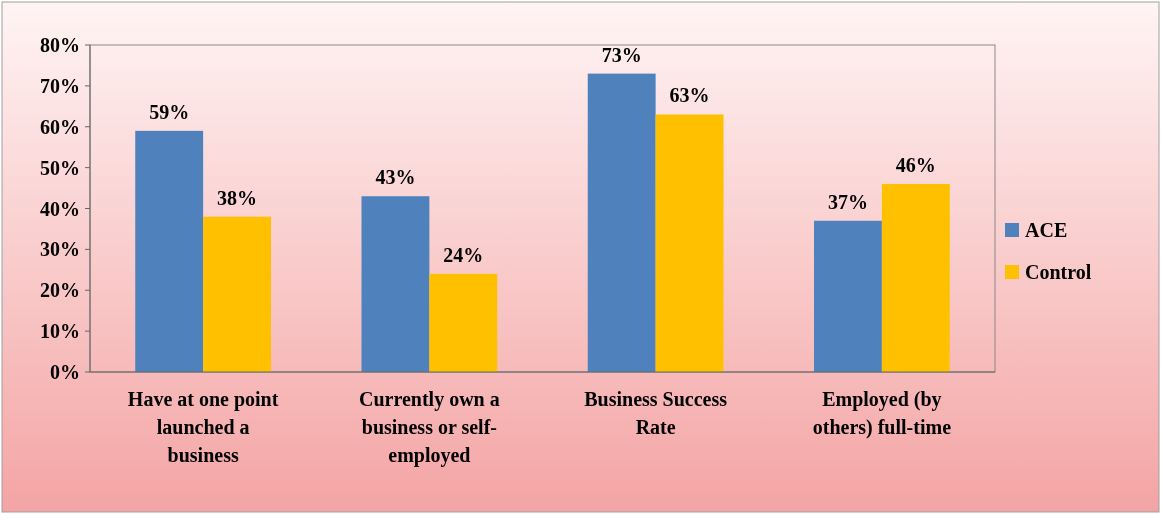 Image resolution: width=1161 pixels, height=514 pixels. Describe the element at coordinates (429, 427) in the screenshot. I see `x-tick-label: Currently own a business or self-employed` at that location.